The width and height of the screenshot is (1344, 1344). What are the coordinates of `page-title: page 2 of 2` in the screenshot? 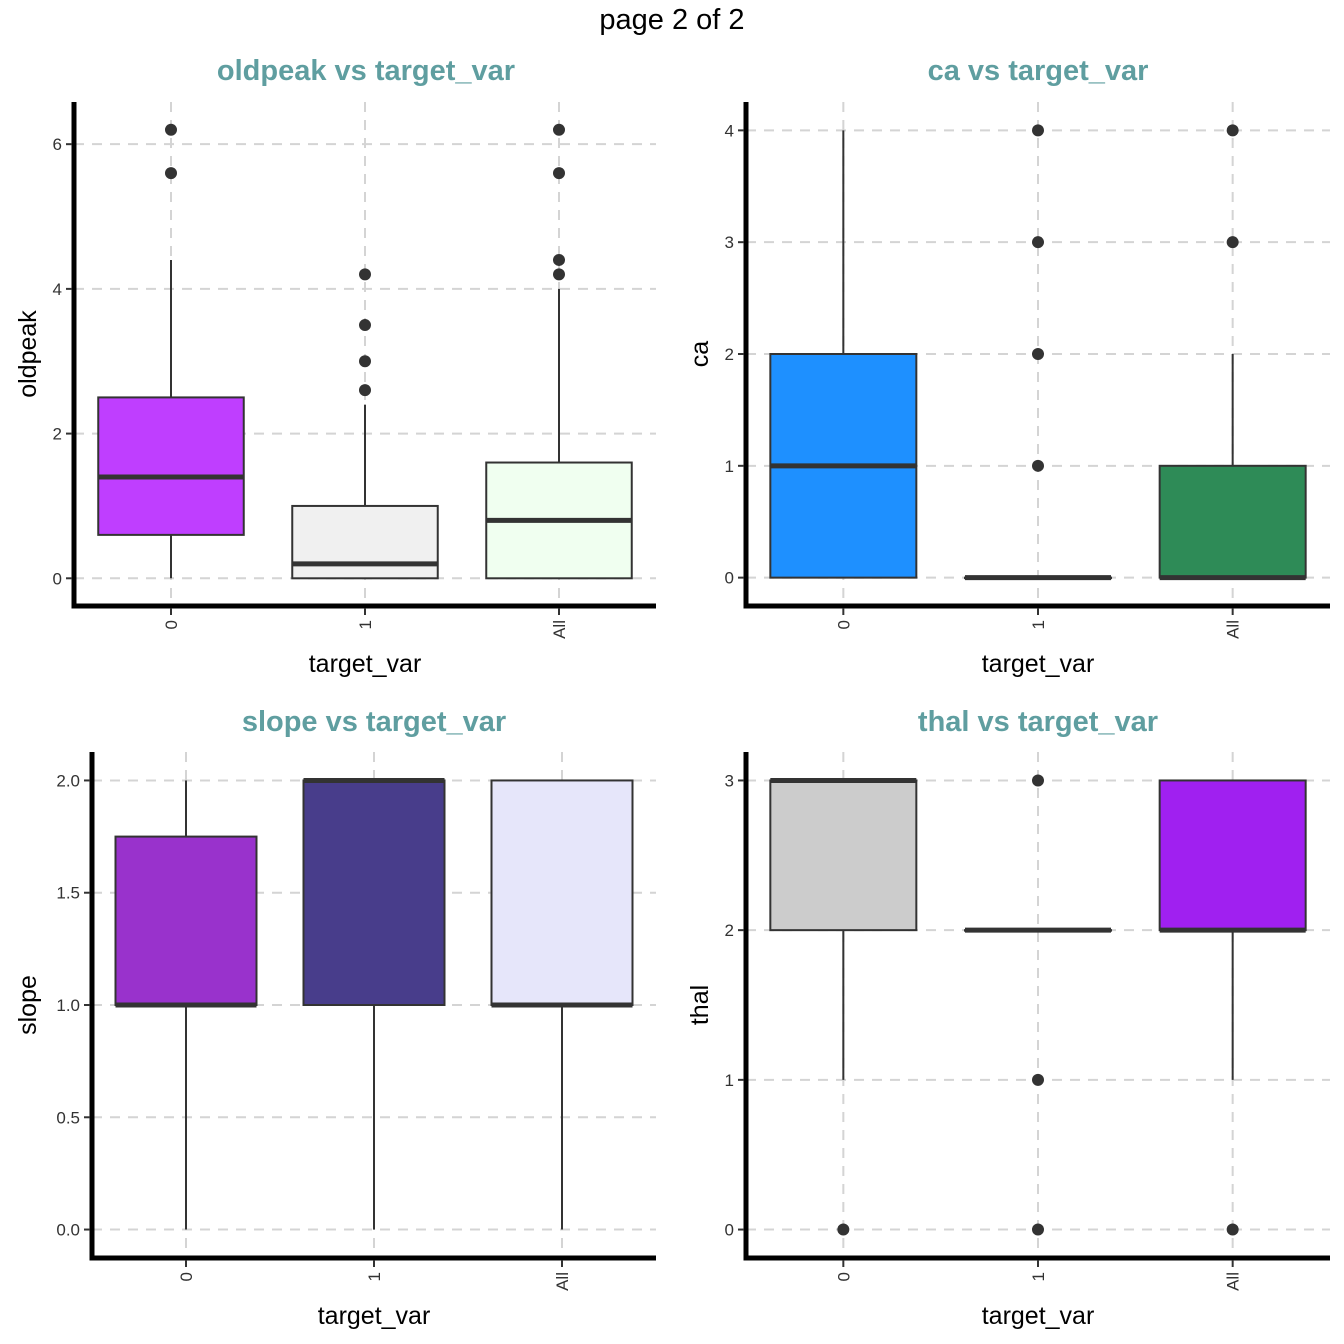 It's located at (672, 20).